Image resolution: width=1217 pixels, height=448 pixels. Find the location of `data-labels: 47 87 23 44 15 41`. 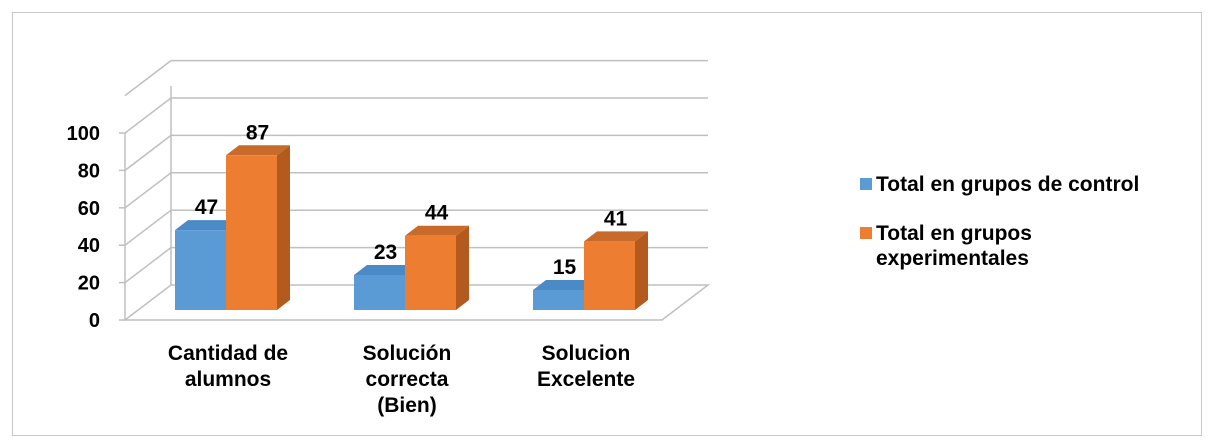

data-labels: 47 87 23 44 15 41 is located at coordinates (411, 200).